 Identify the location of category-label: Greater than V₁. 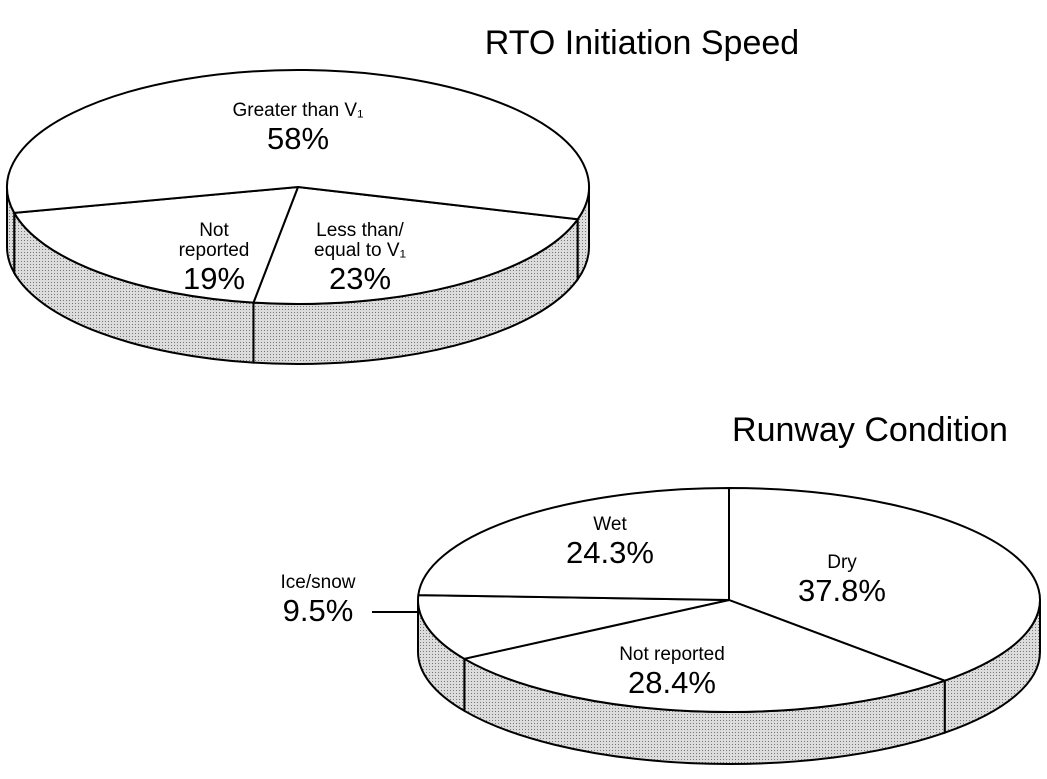
(298, 110).